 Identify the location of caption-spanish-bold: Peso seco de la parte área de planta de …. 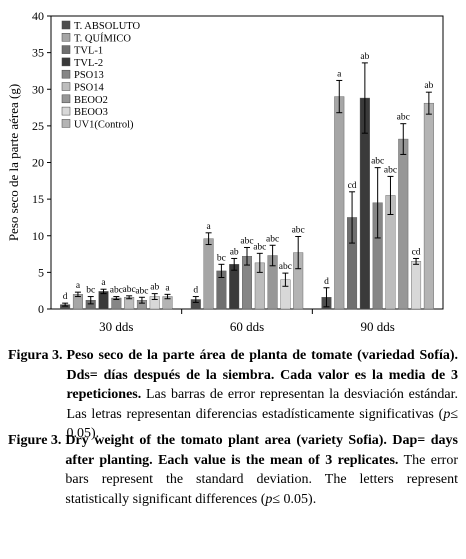
(262, 375).